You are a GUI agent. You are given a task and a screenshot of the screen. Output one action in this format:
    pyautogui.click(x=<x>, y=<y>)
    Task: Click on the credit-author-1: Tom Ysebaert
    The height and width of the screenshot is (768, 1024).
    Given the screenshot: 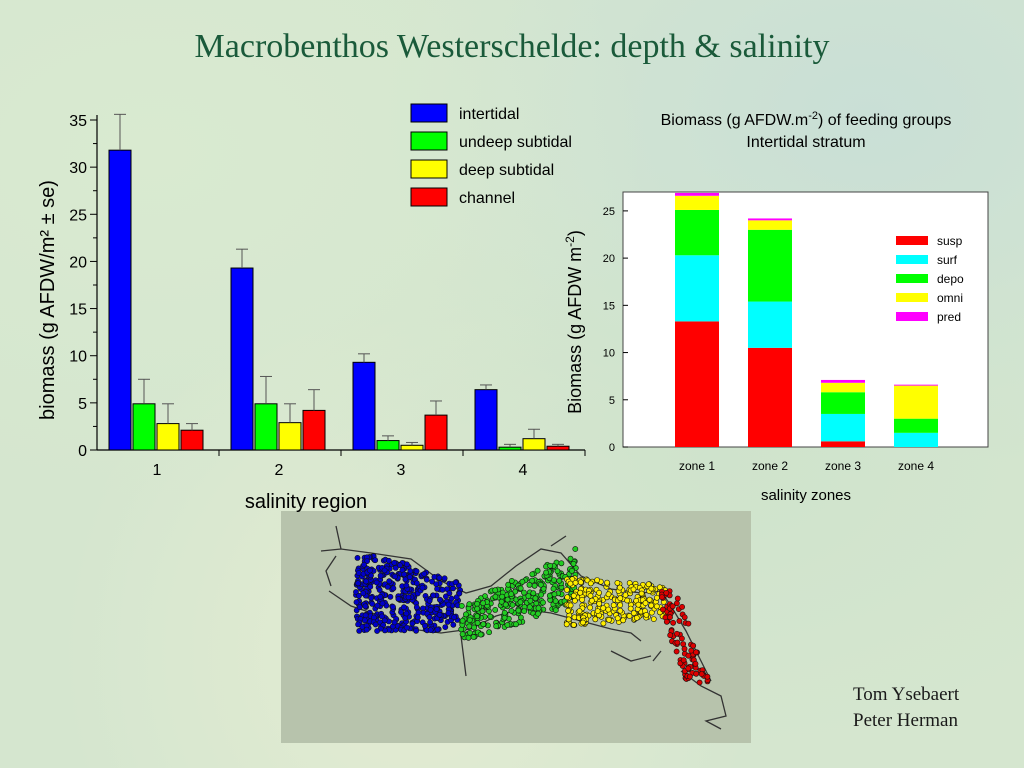 What is the action you would take?
    pyautogui.click(x=906, y=694)
    